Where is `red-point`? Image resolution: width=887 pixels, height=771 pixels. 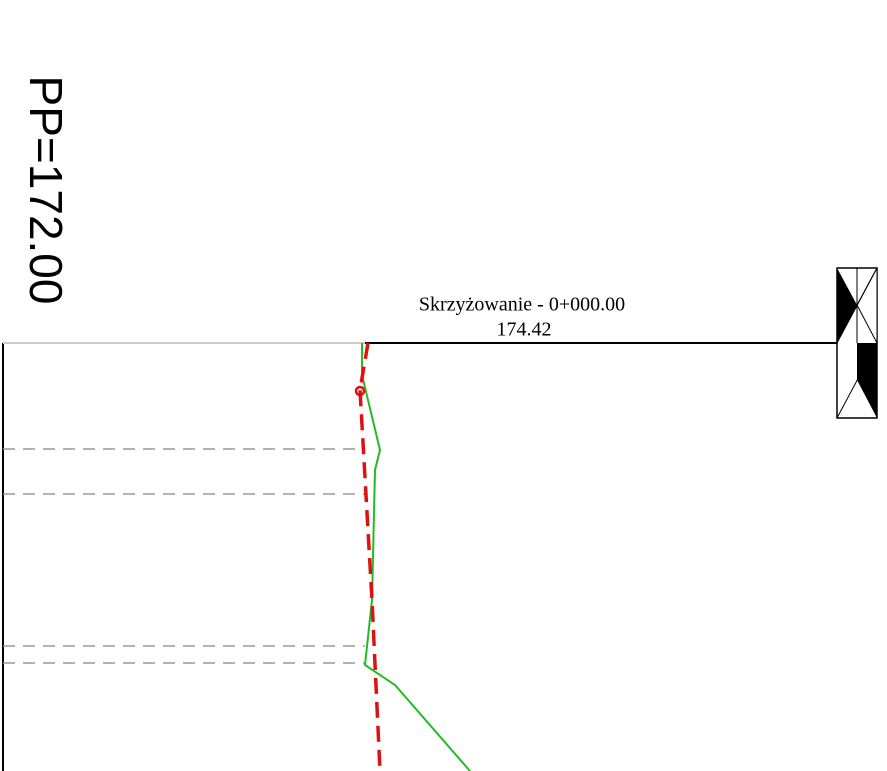 red-point is located at coordinates (360, 391).